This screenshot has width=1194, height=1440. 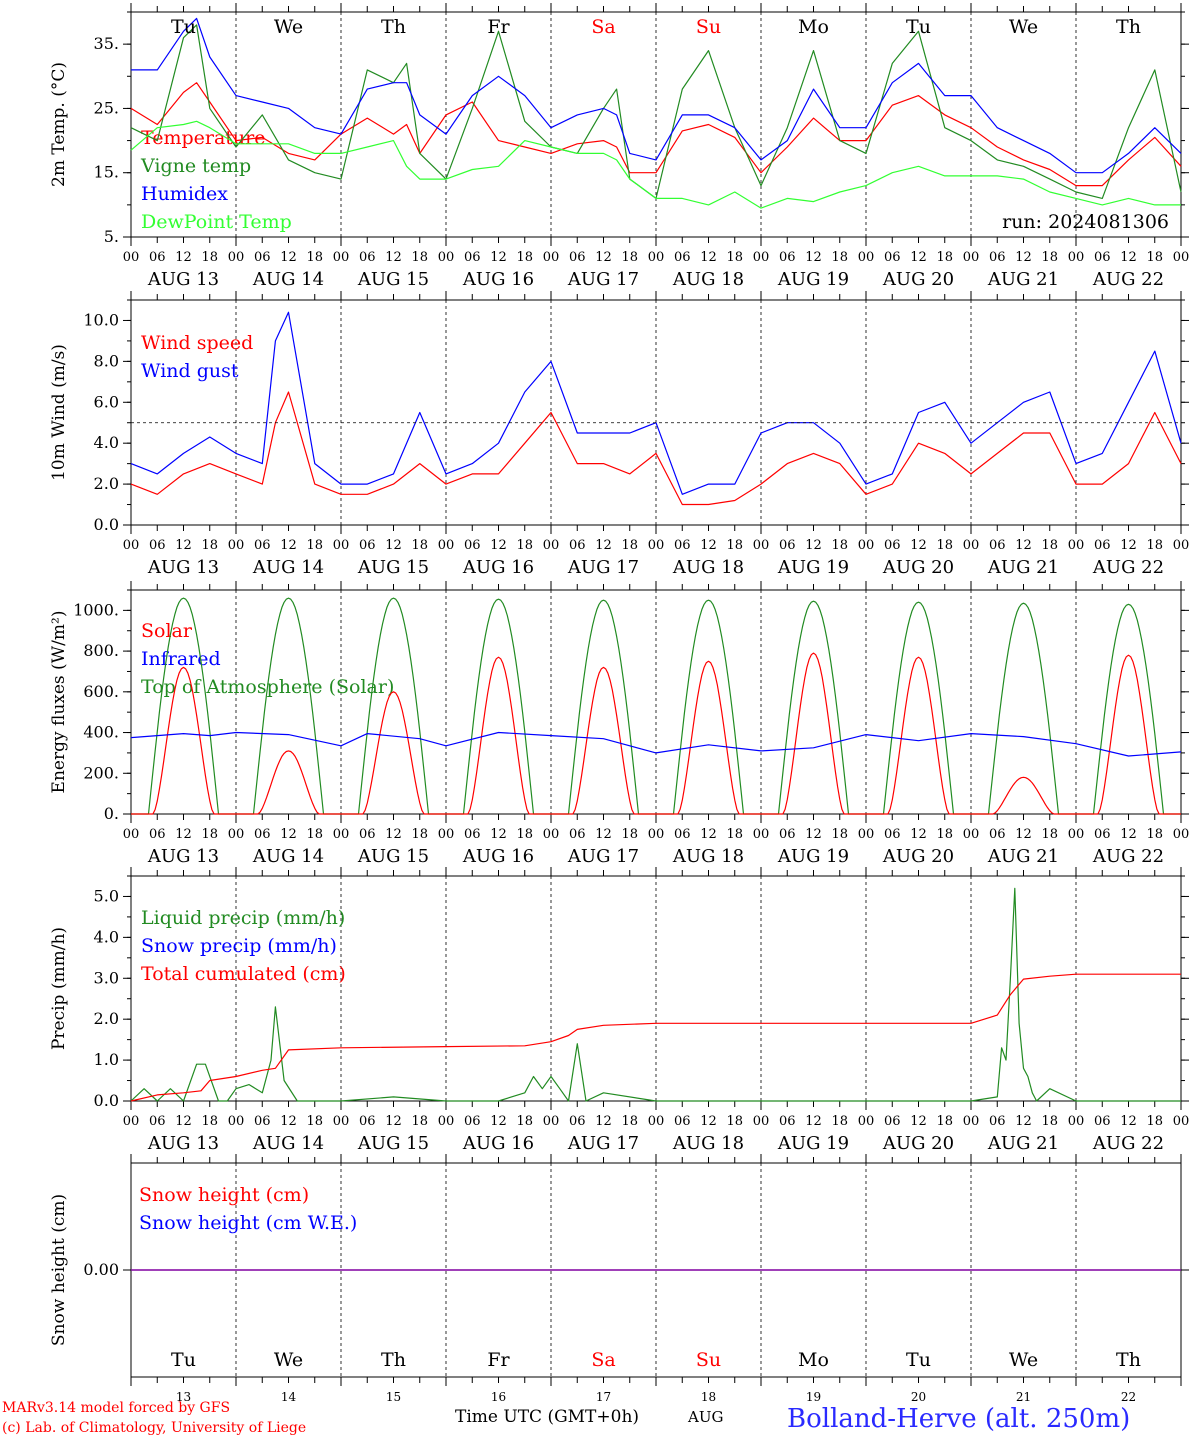 I want to click on y-tick-label: 8.0, so click(x=106, y=360).